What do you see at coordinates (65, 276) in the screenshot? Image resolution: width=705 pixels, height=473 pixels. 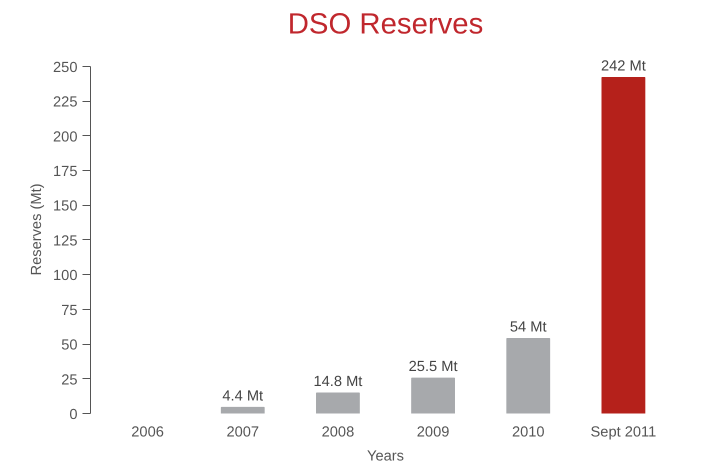 I see `y-tick-label: 100` at bounding box center [65, 276].